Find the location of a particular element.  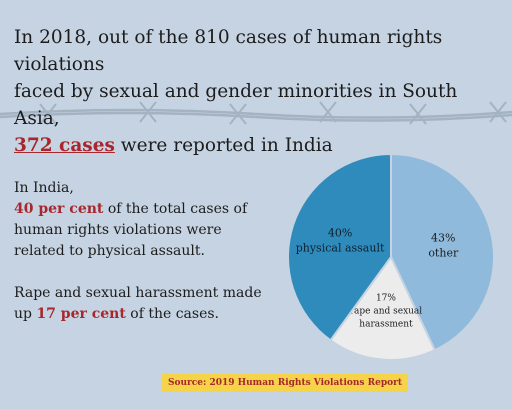

text1-highlight: 40 per cent is located at coordinates (59, 209).